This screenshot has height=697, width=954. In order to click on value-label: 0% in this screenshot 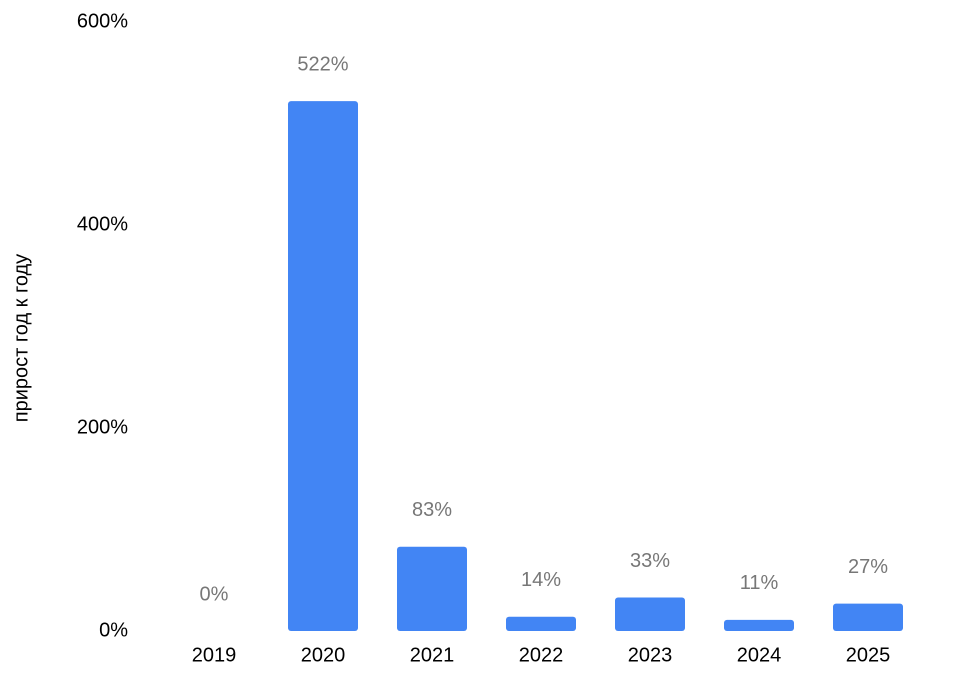, I will do `click(214, 594)`.